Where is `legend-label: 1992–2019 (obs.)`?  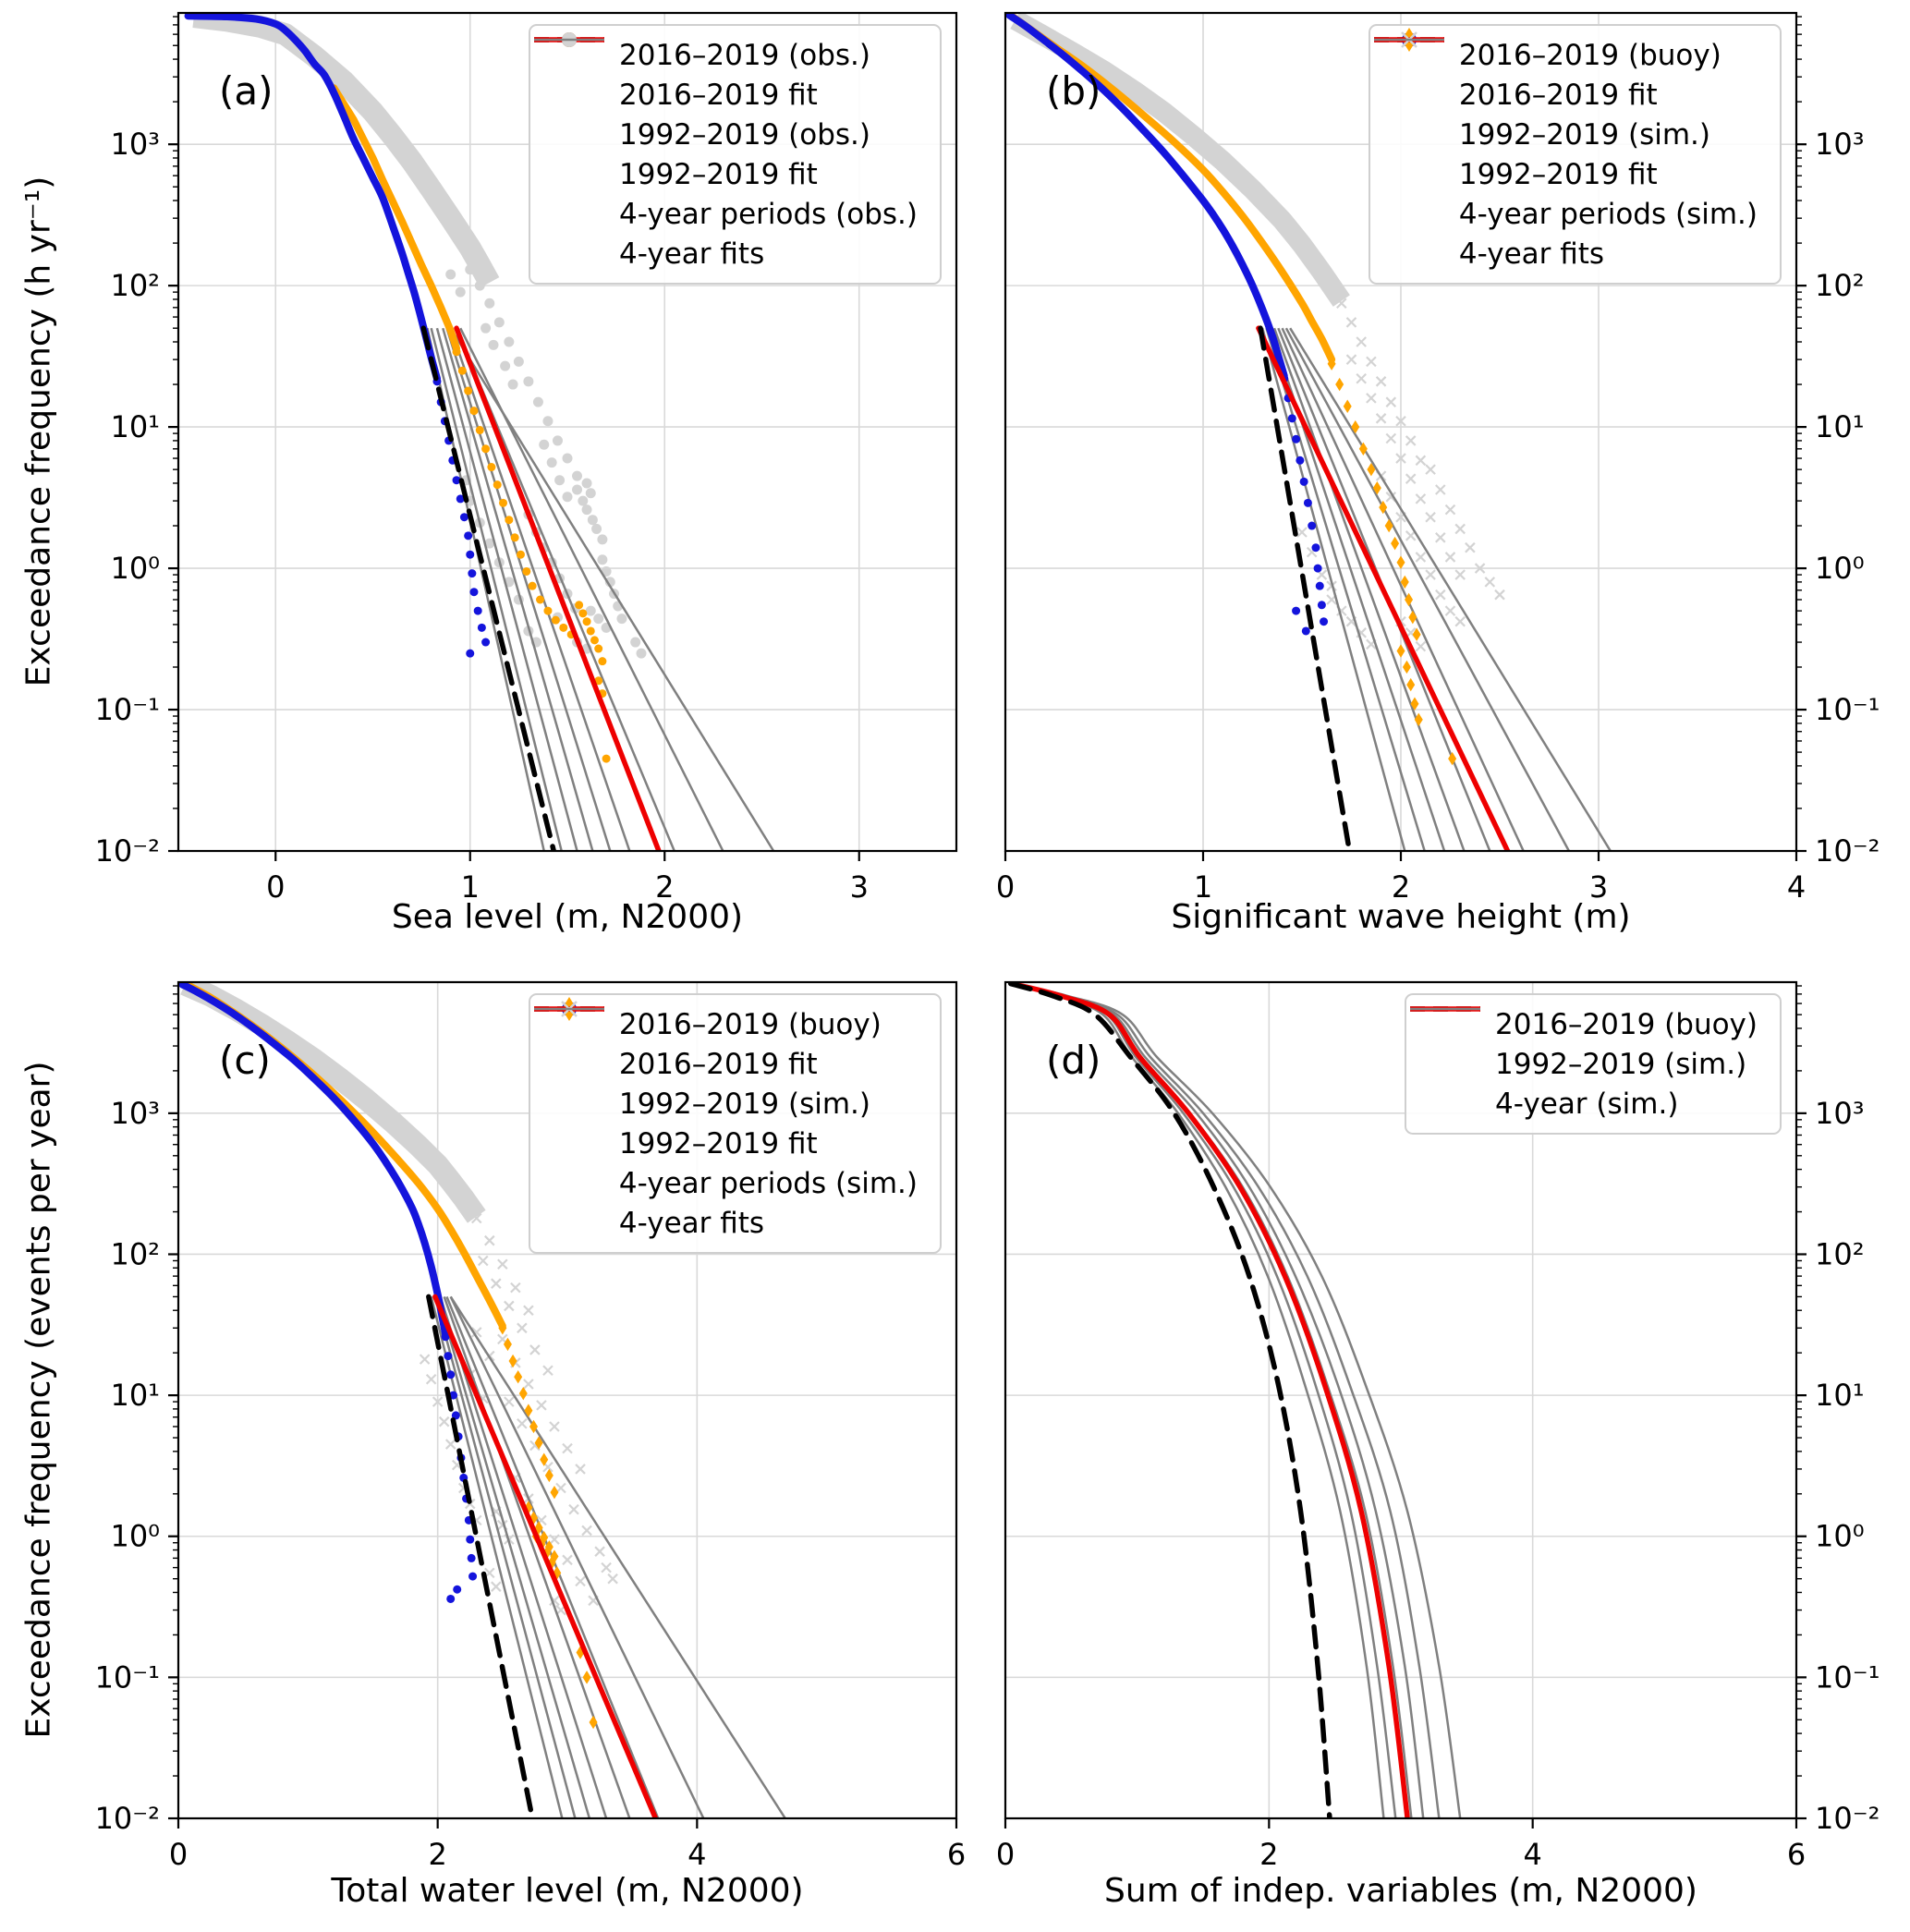
legend-label: 1992–2019 (obs.) is located at coordinates (745, 134).